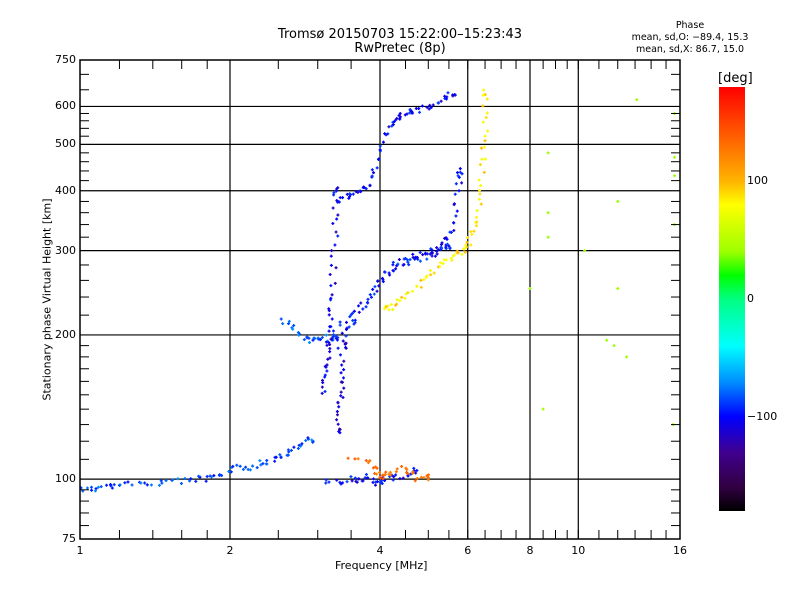  Describe the element at coordinates (690, 25) in the screenshot. I see `stats-heading: Phase` at that location.